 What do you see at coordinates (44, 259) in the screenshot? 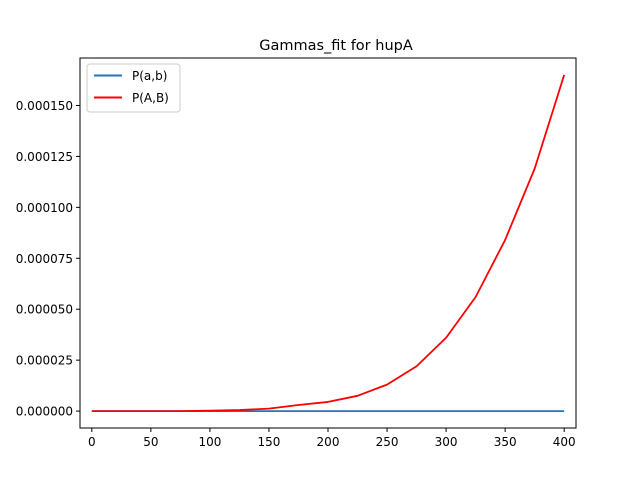
I see `y-tick-label: 0.000075` at bounding box center [44, 259].